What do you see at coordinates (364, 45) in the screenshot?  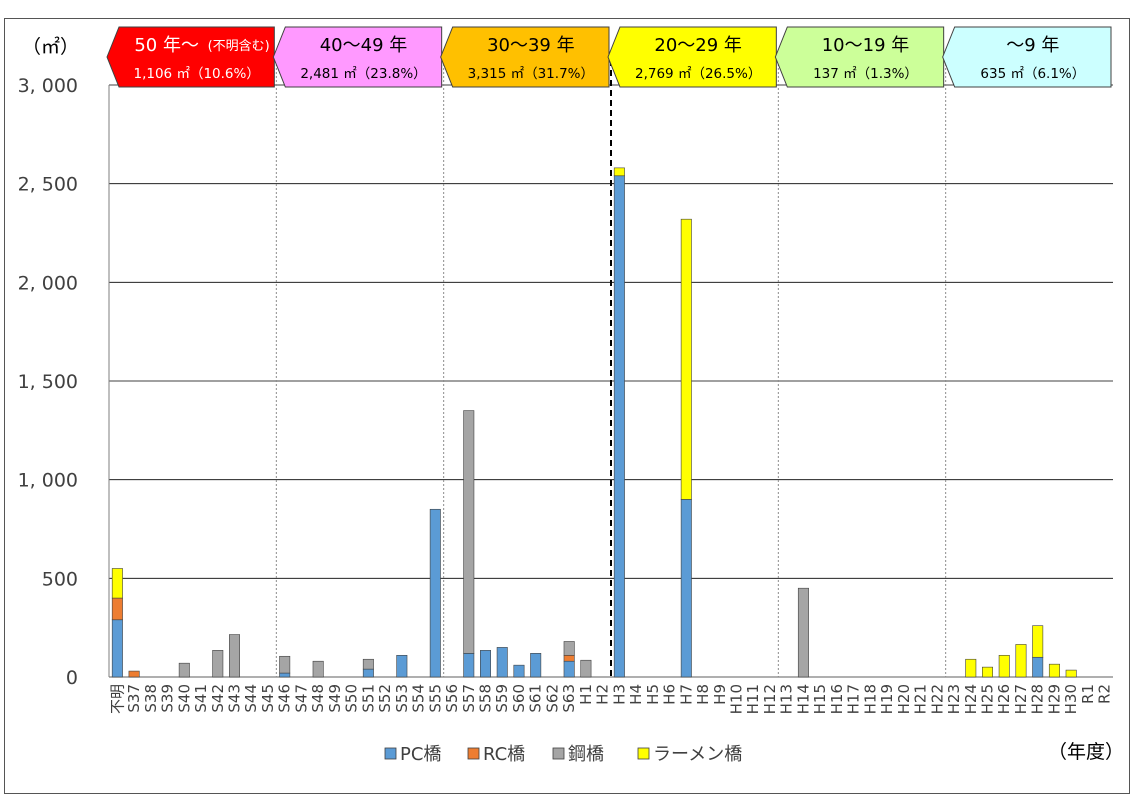 I see `age-group-title: 40～49 年` at bounding box center [364, 45].